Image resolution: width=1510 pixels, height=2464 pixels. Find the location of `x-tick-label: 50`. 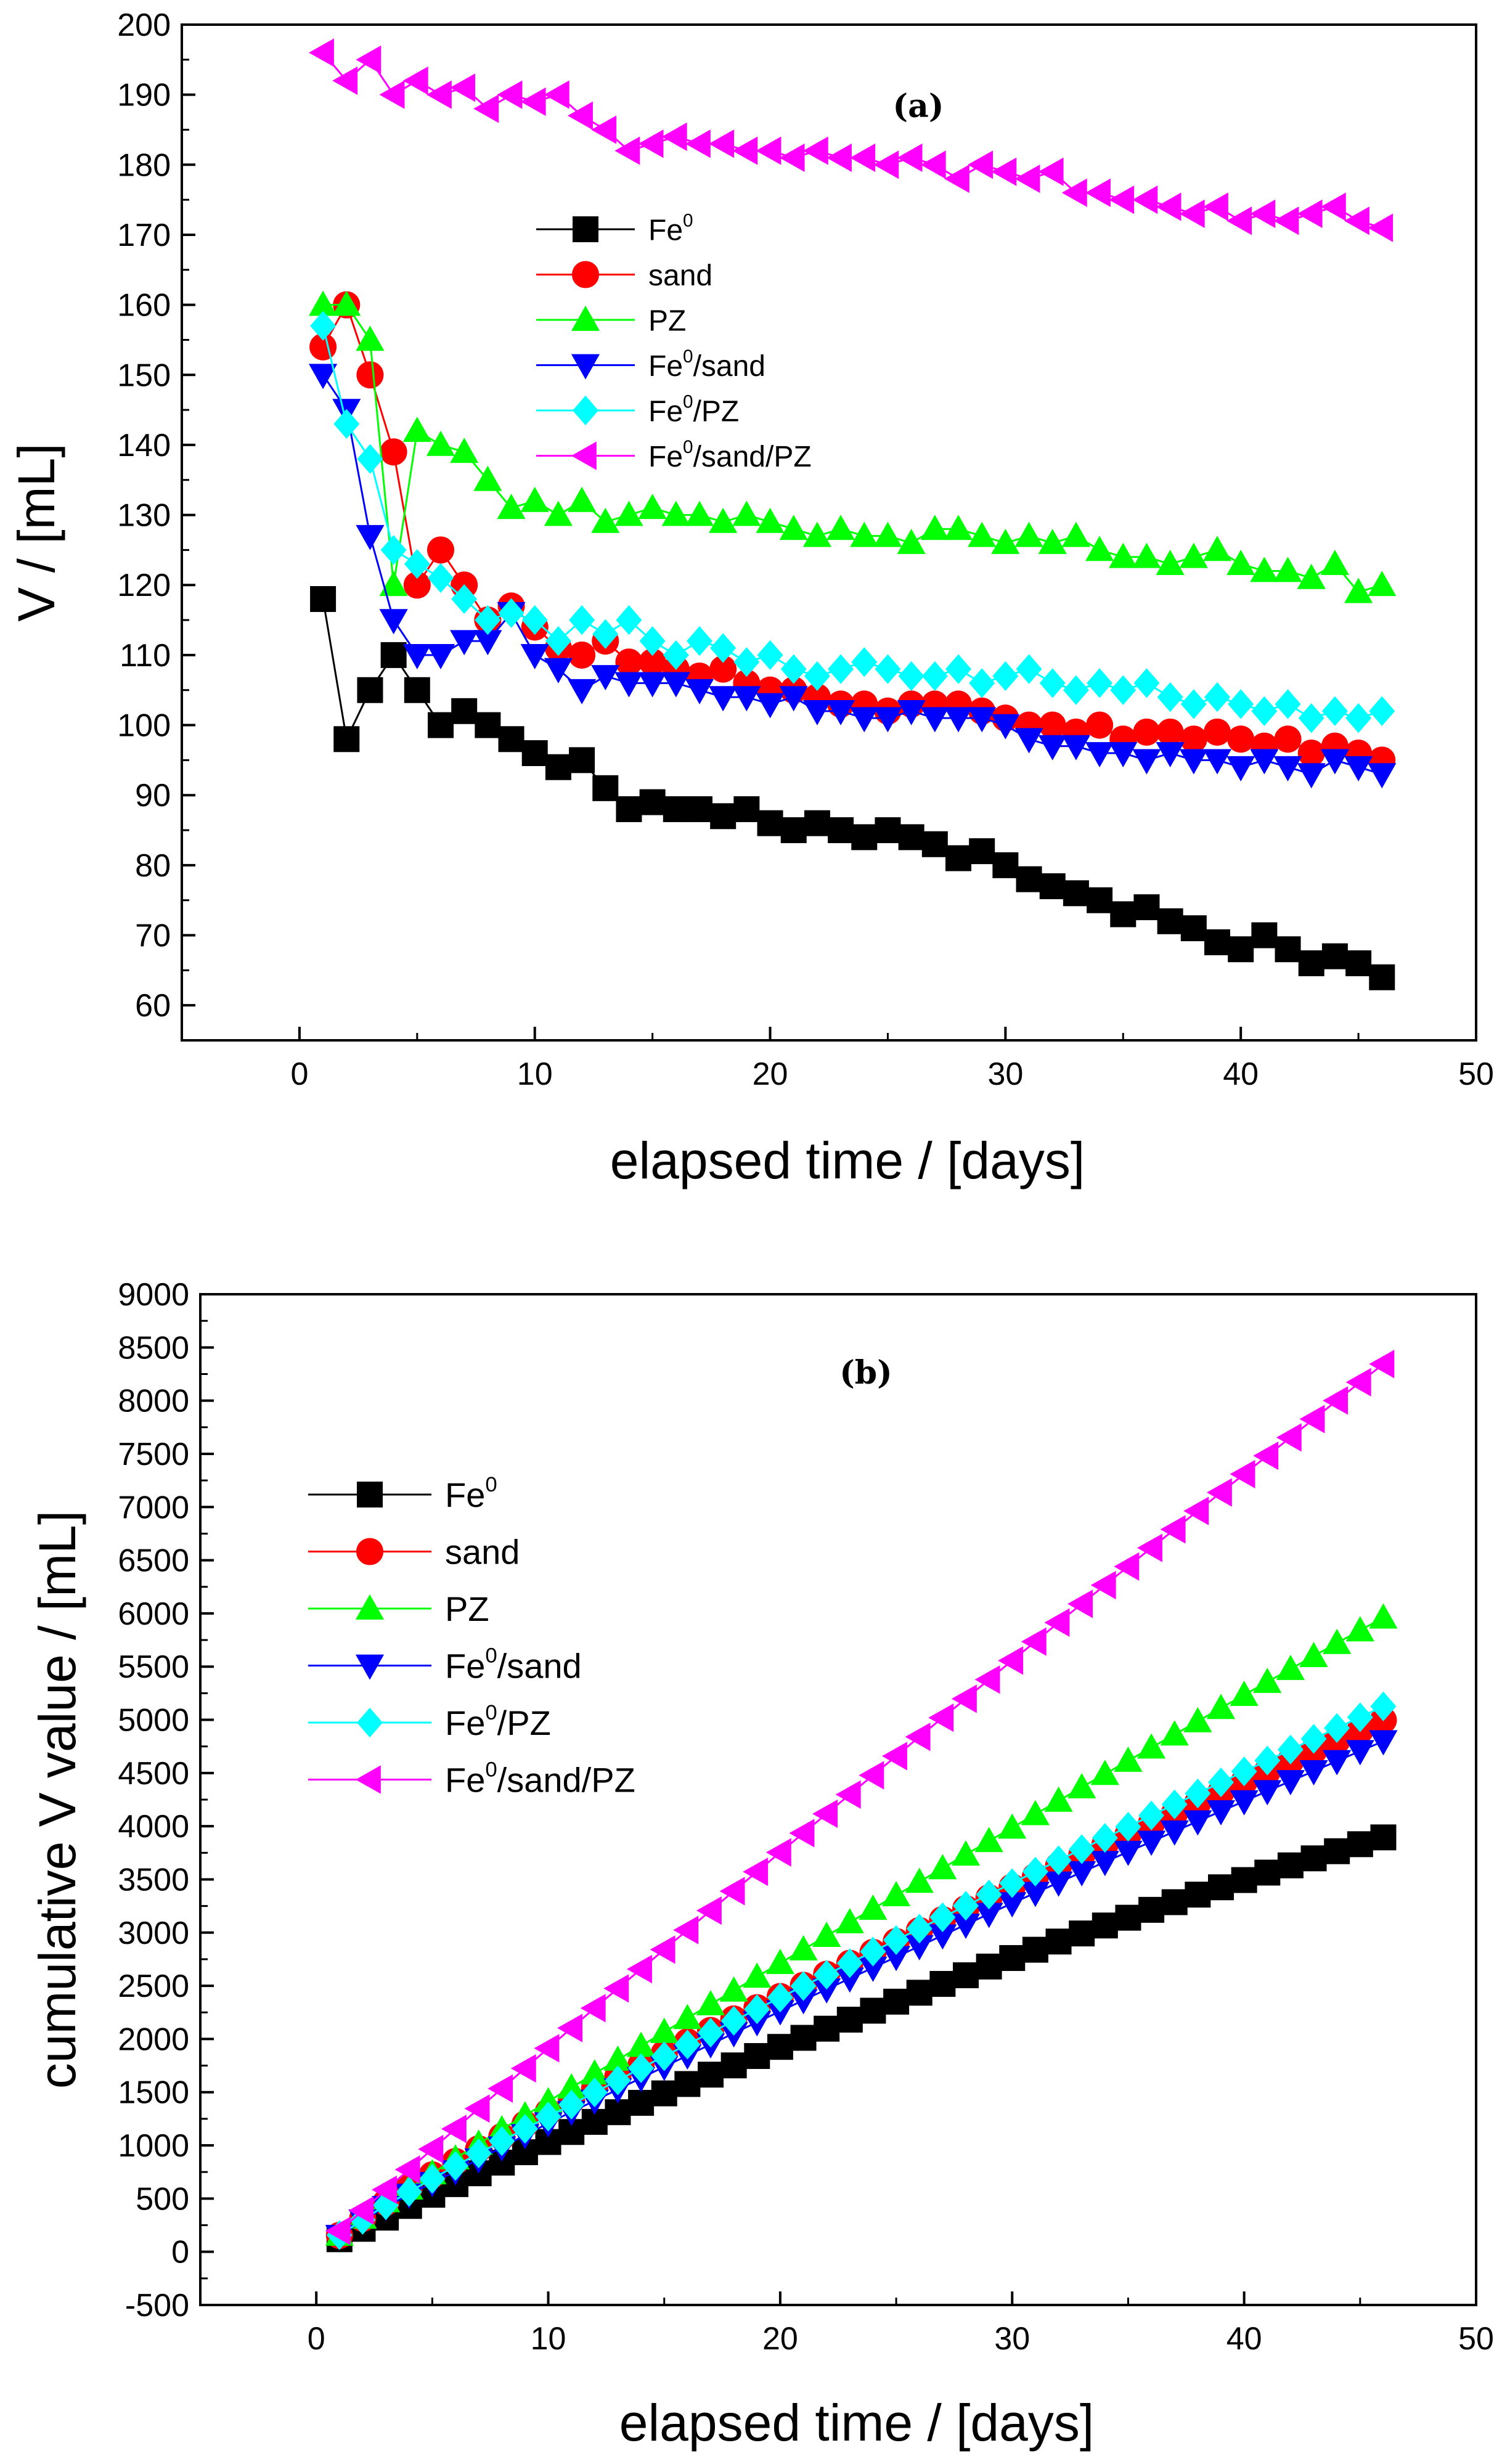

x-tick-label: 50 is located at coordinates (1476, 2339).